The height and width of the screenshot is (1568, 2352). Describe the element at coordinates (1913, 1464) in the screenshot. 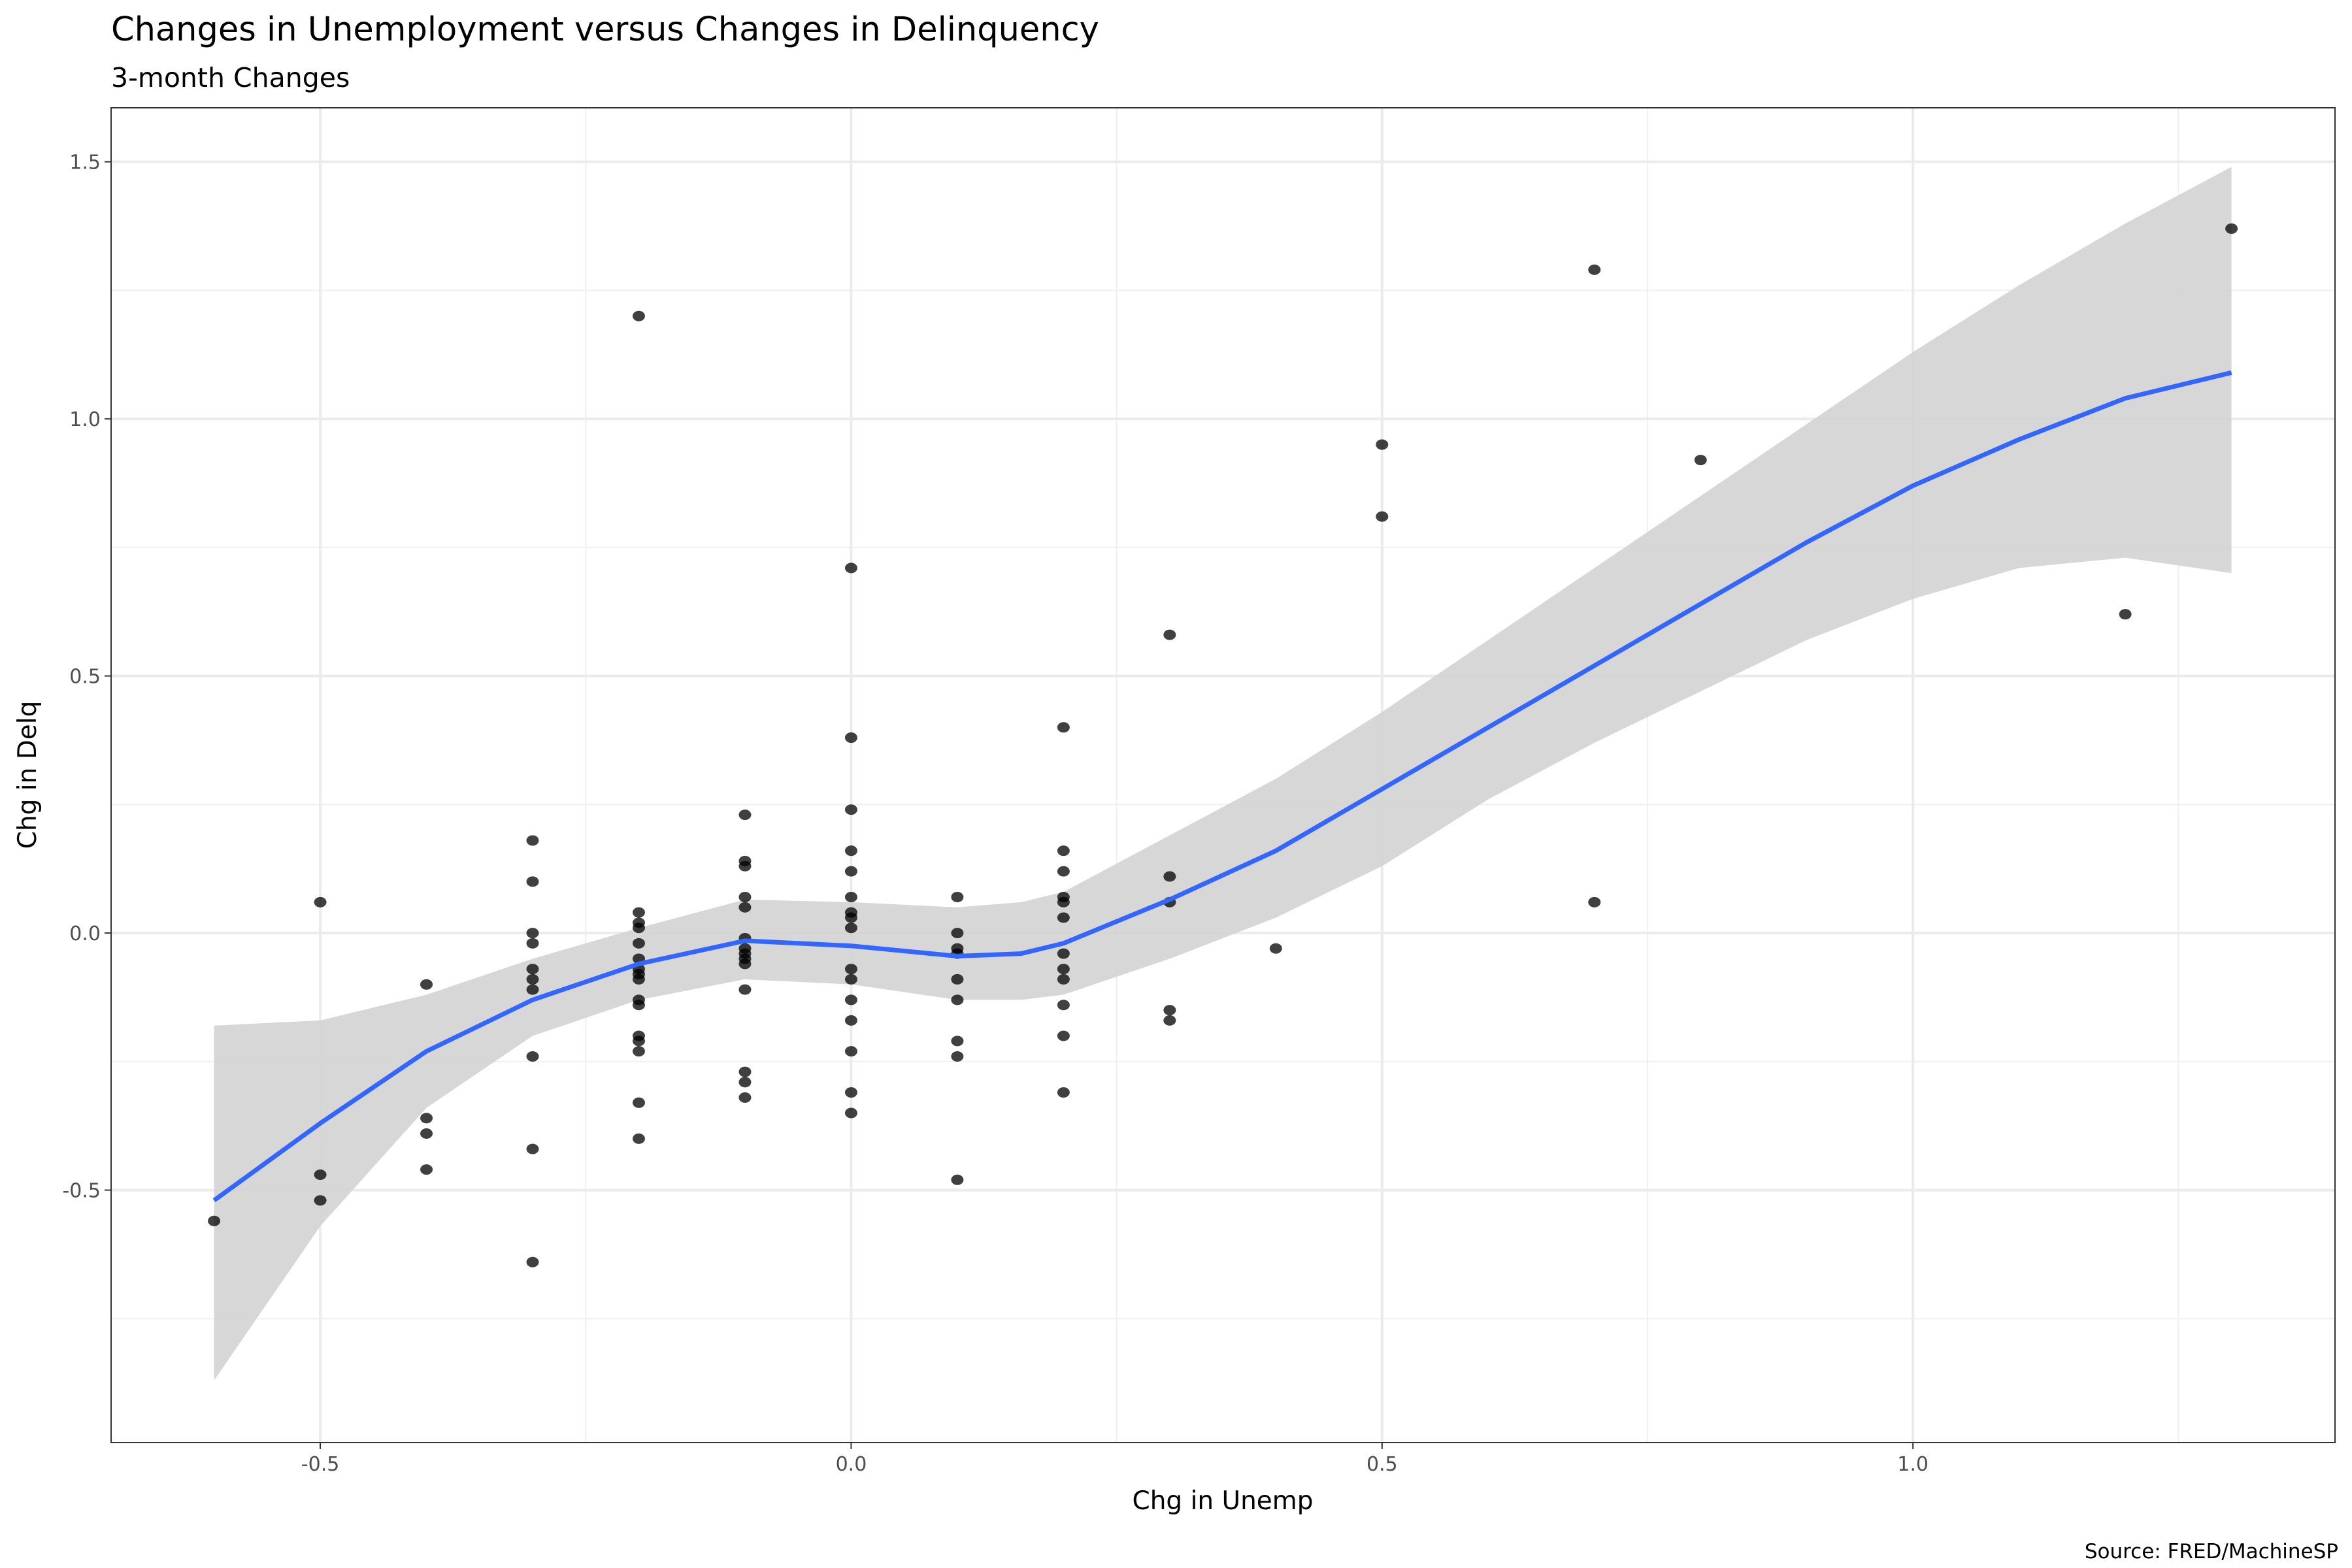

I see `x-tick-label: 1.0` at that location.